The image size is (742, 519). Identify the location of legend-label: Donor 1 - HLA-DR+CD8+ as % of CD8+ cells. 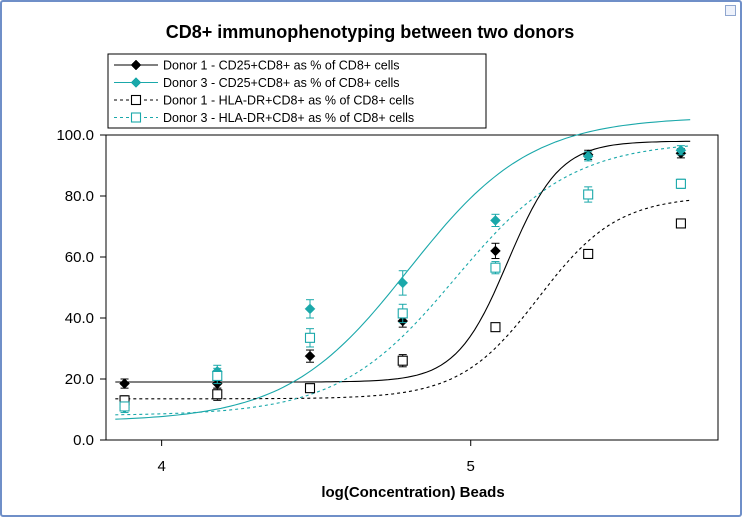
(288, 101).